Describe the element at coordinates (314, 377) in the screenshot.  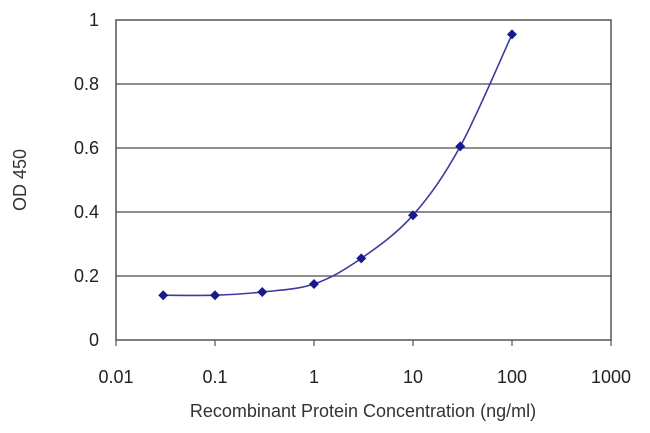
I see `x-tick-label: 1` at that location.